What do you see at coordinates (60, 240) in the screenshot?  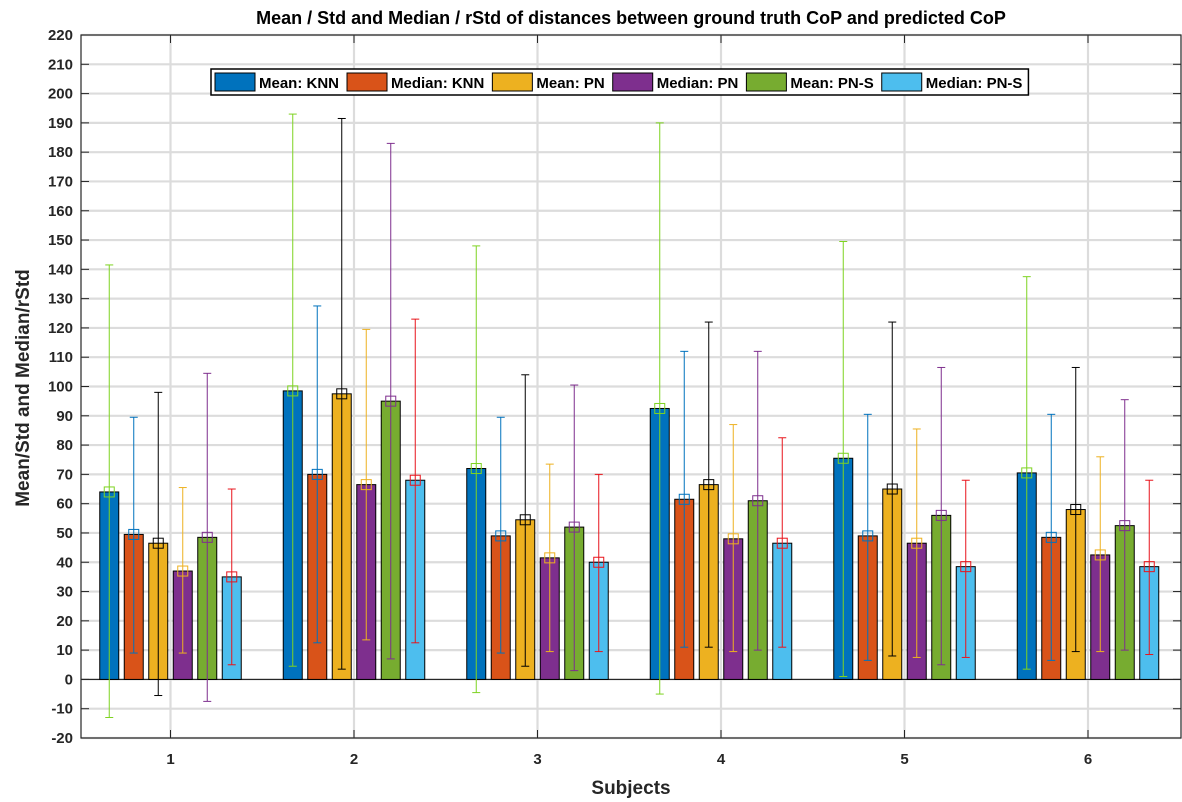 I see `y-tick-label: 150` at bounding box center [60, 240].